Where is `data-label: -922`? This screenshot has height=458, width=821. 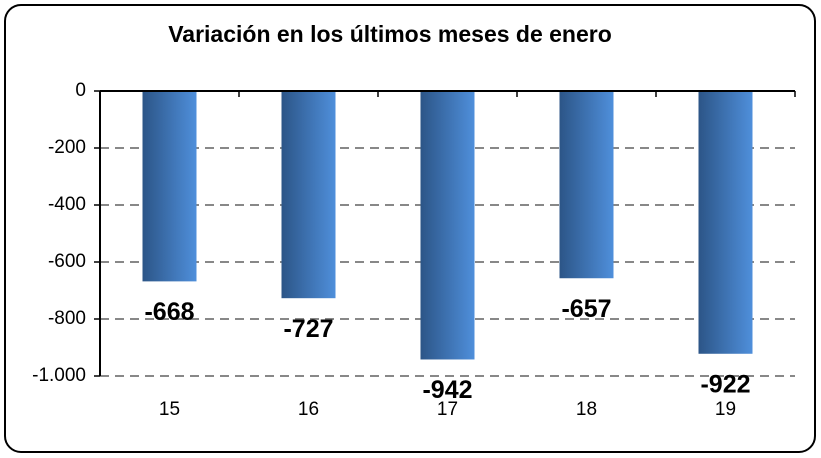 data-label: -922 is located at coordinates (725, 384).